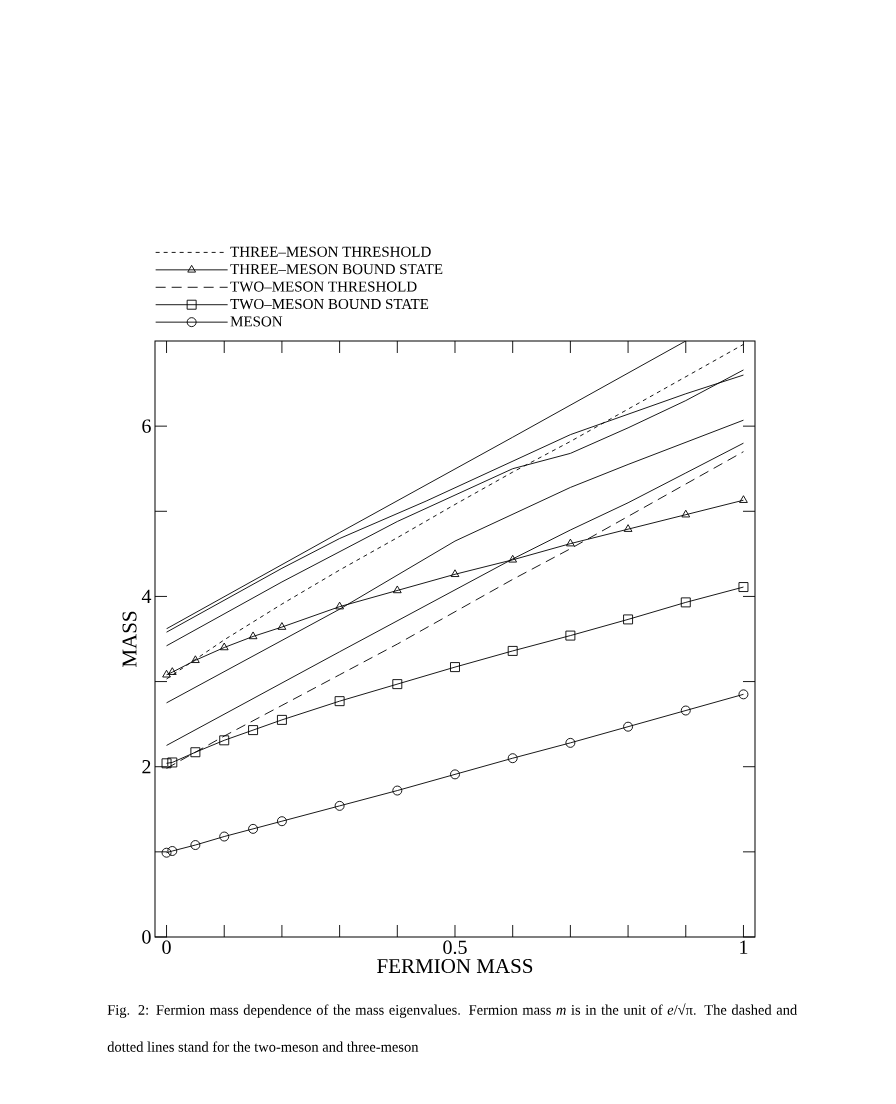 The image size is (896, 1104). I want to click on x-tick-label: 1, so click(744, 947).